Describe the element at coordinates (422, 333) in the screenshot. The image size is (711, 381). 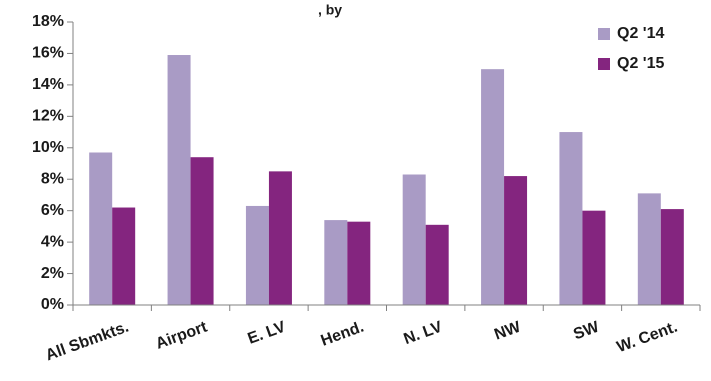
I see `x-tick-label: N. LV` at that location.